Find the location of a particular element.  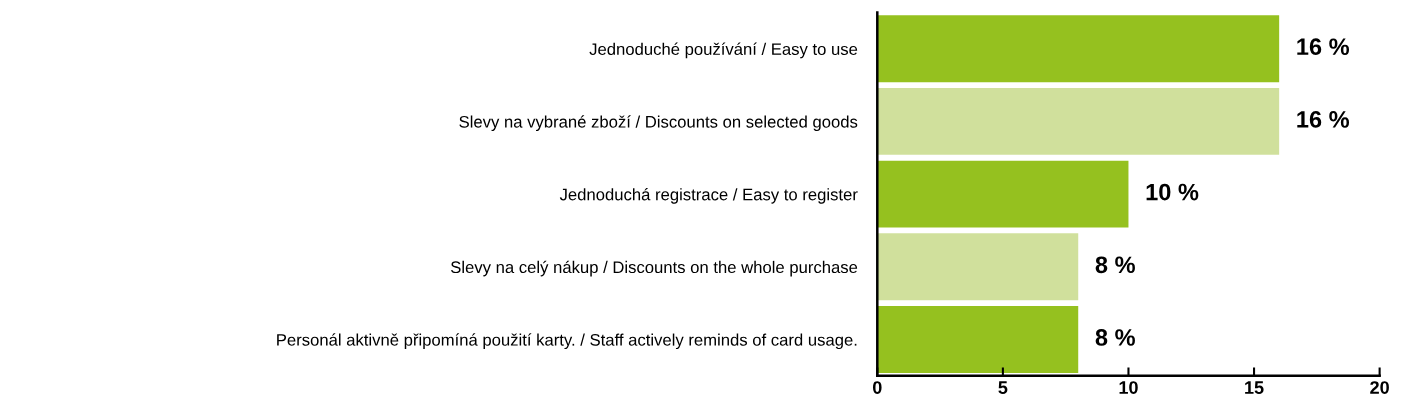

x-tick-label: 15 is located at coordinates (1254, 387).